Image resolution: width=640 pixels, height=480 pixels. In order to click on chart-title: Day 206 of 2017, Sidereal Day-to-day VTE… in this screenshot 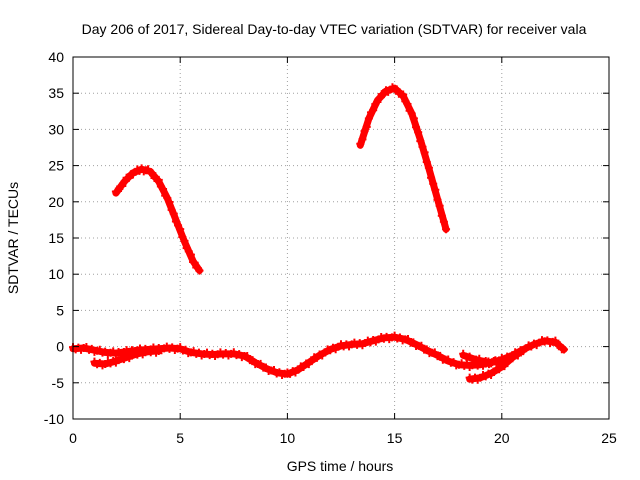, I will do `click(334, 29)`.